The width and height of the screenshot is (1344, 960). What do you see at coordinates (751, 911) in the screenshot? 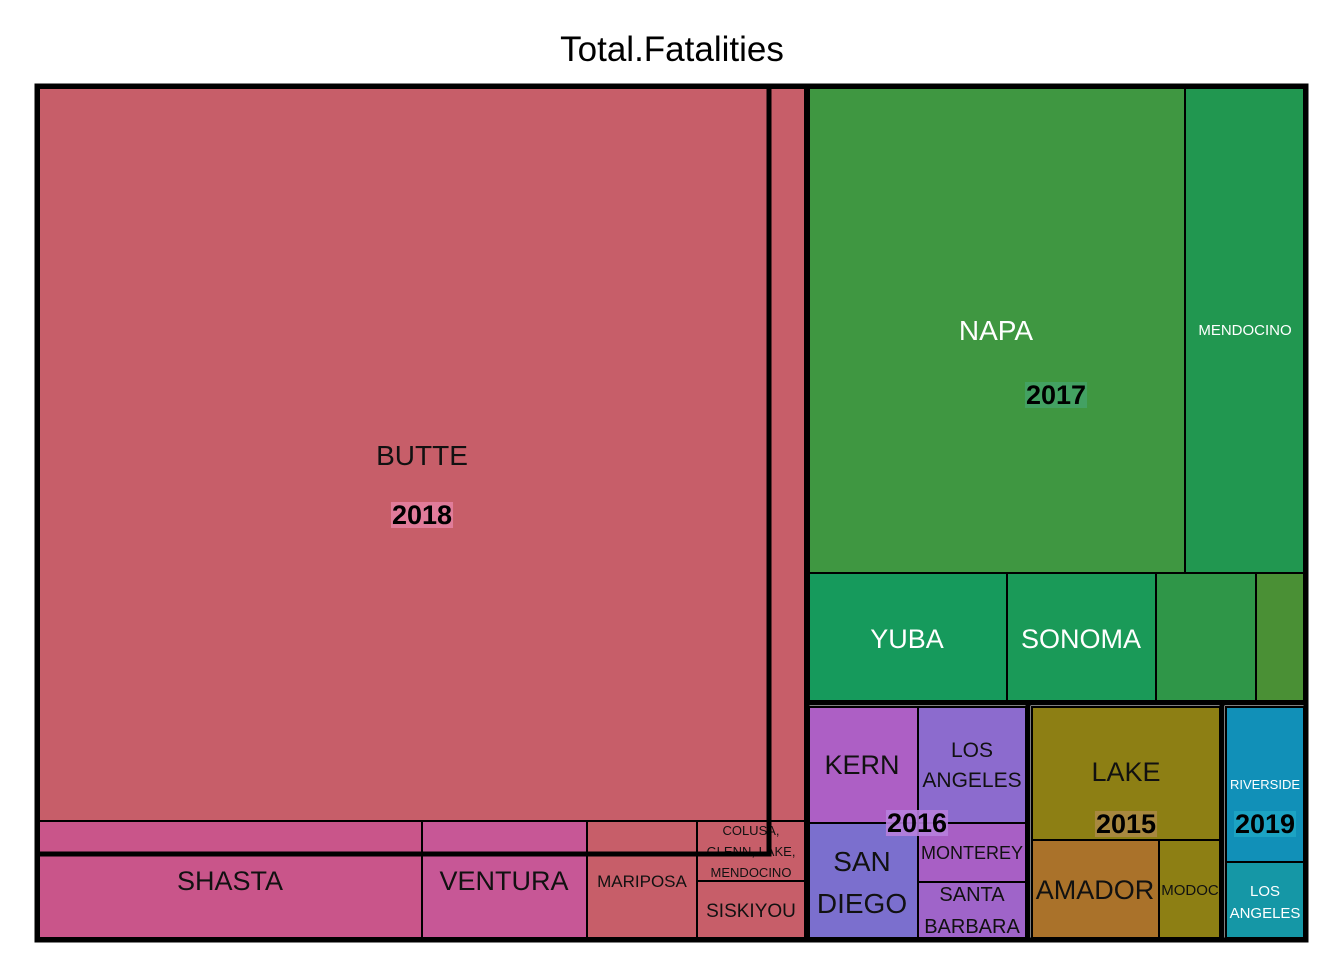
I see `tile-label: SISKIYOU` at bounding box center [751, 911].